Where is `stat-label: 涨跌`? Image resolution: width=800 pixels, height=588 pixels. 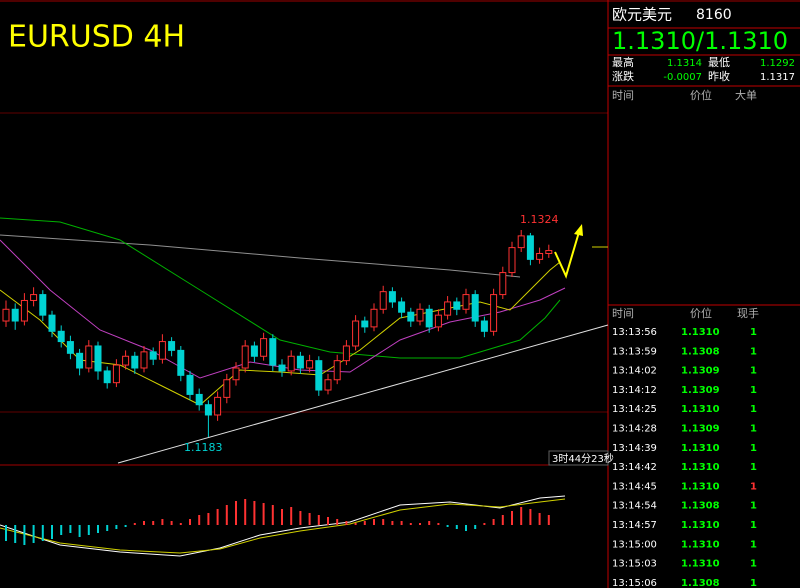
stat-label: 涨跌 is located at coordinates (623, 76).